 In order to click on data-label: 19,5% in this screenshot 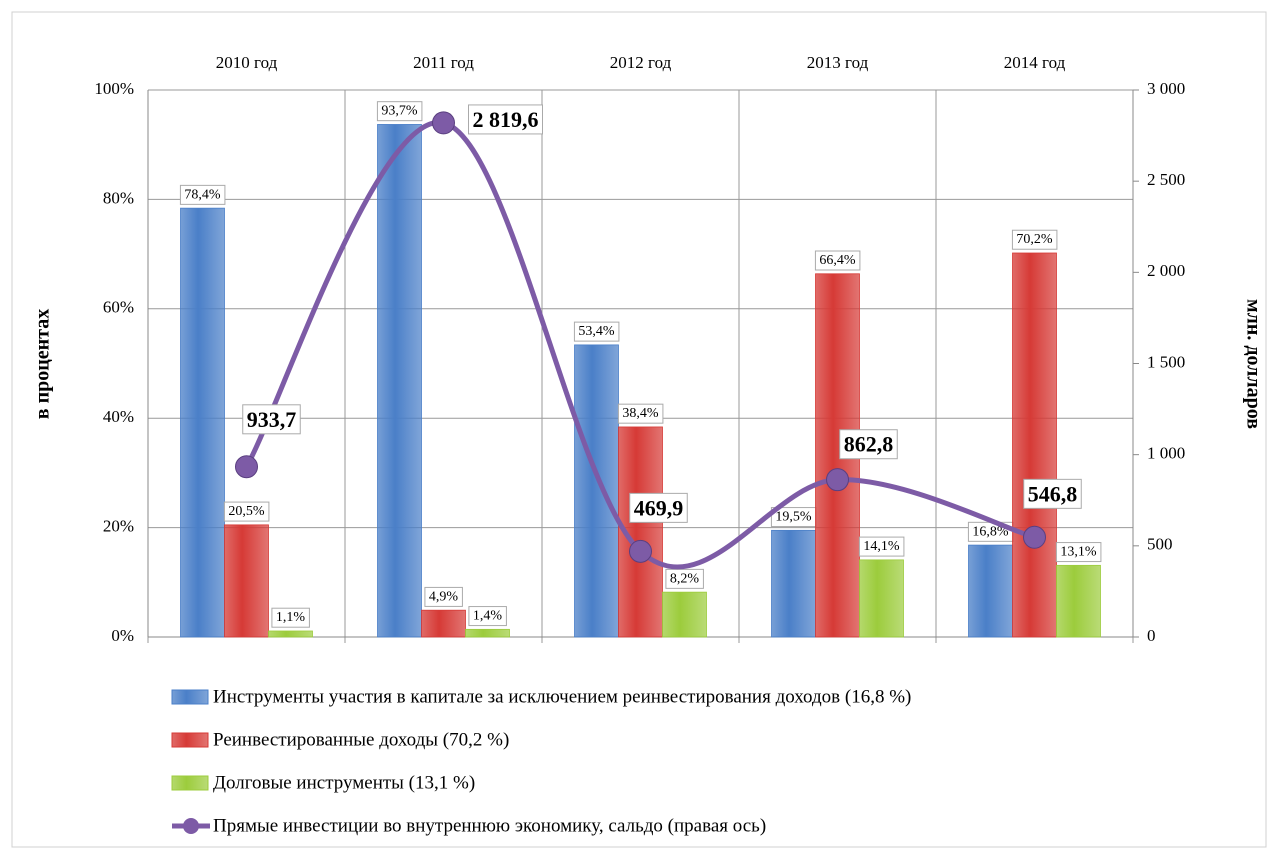, I will do `click(793, 517)`.